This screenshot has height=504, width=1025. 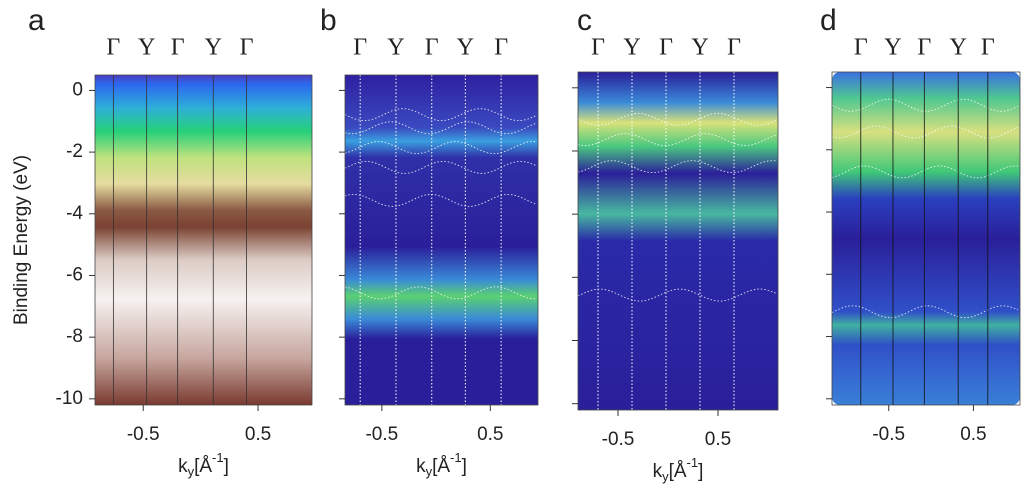 What do you see at coordinates (69, 398) in the screenshot?
I see `y-tick-label: -10` at bounding box center [69, 398].